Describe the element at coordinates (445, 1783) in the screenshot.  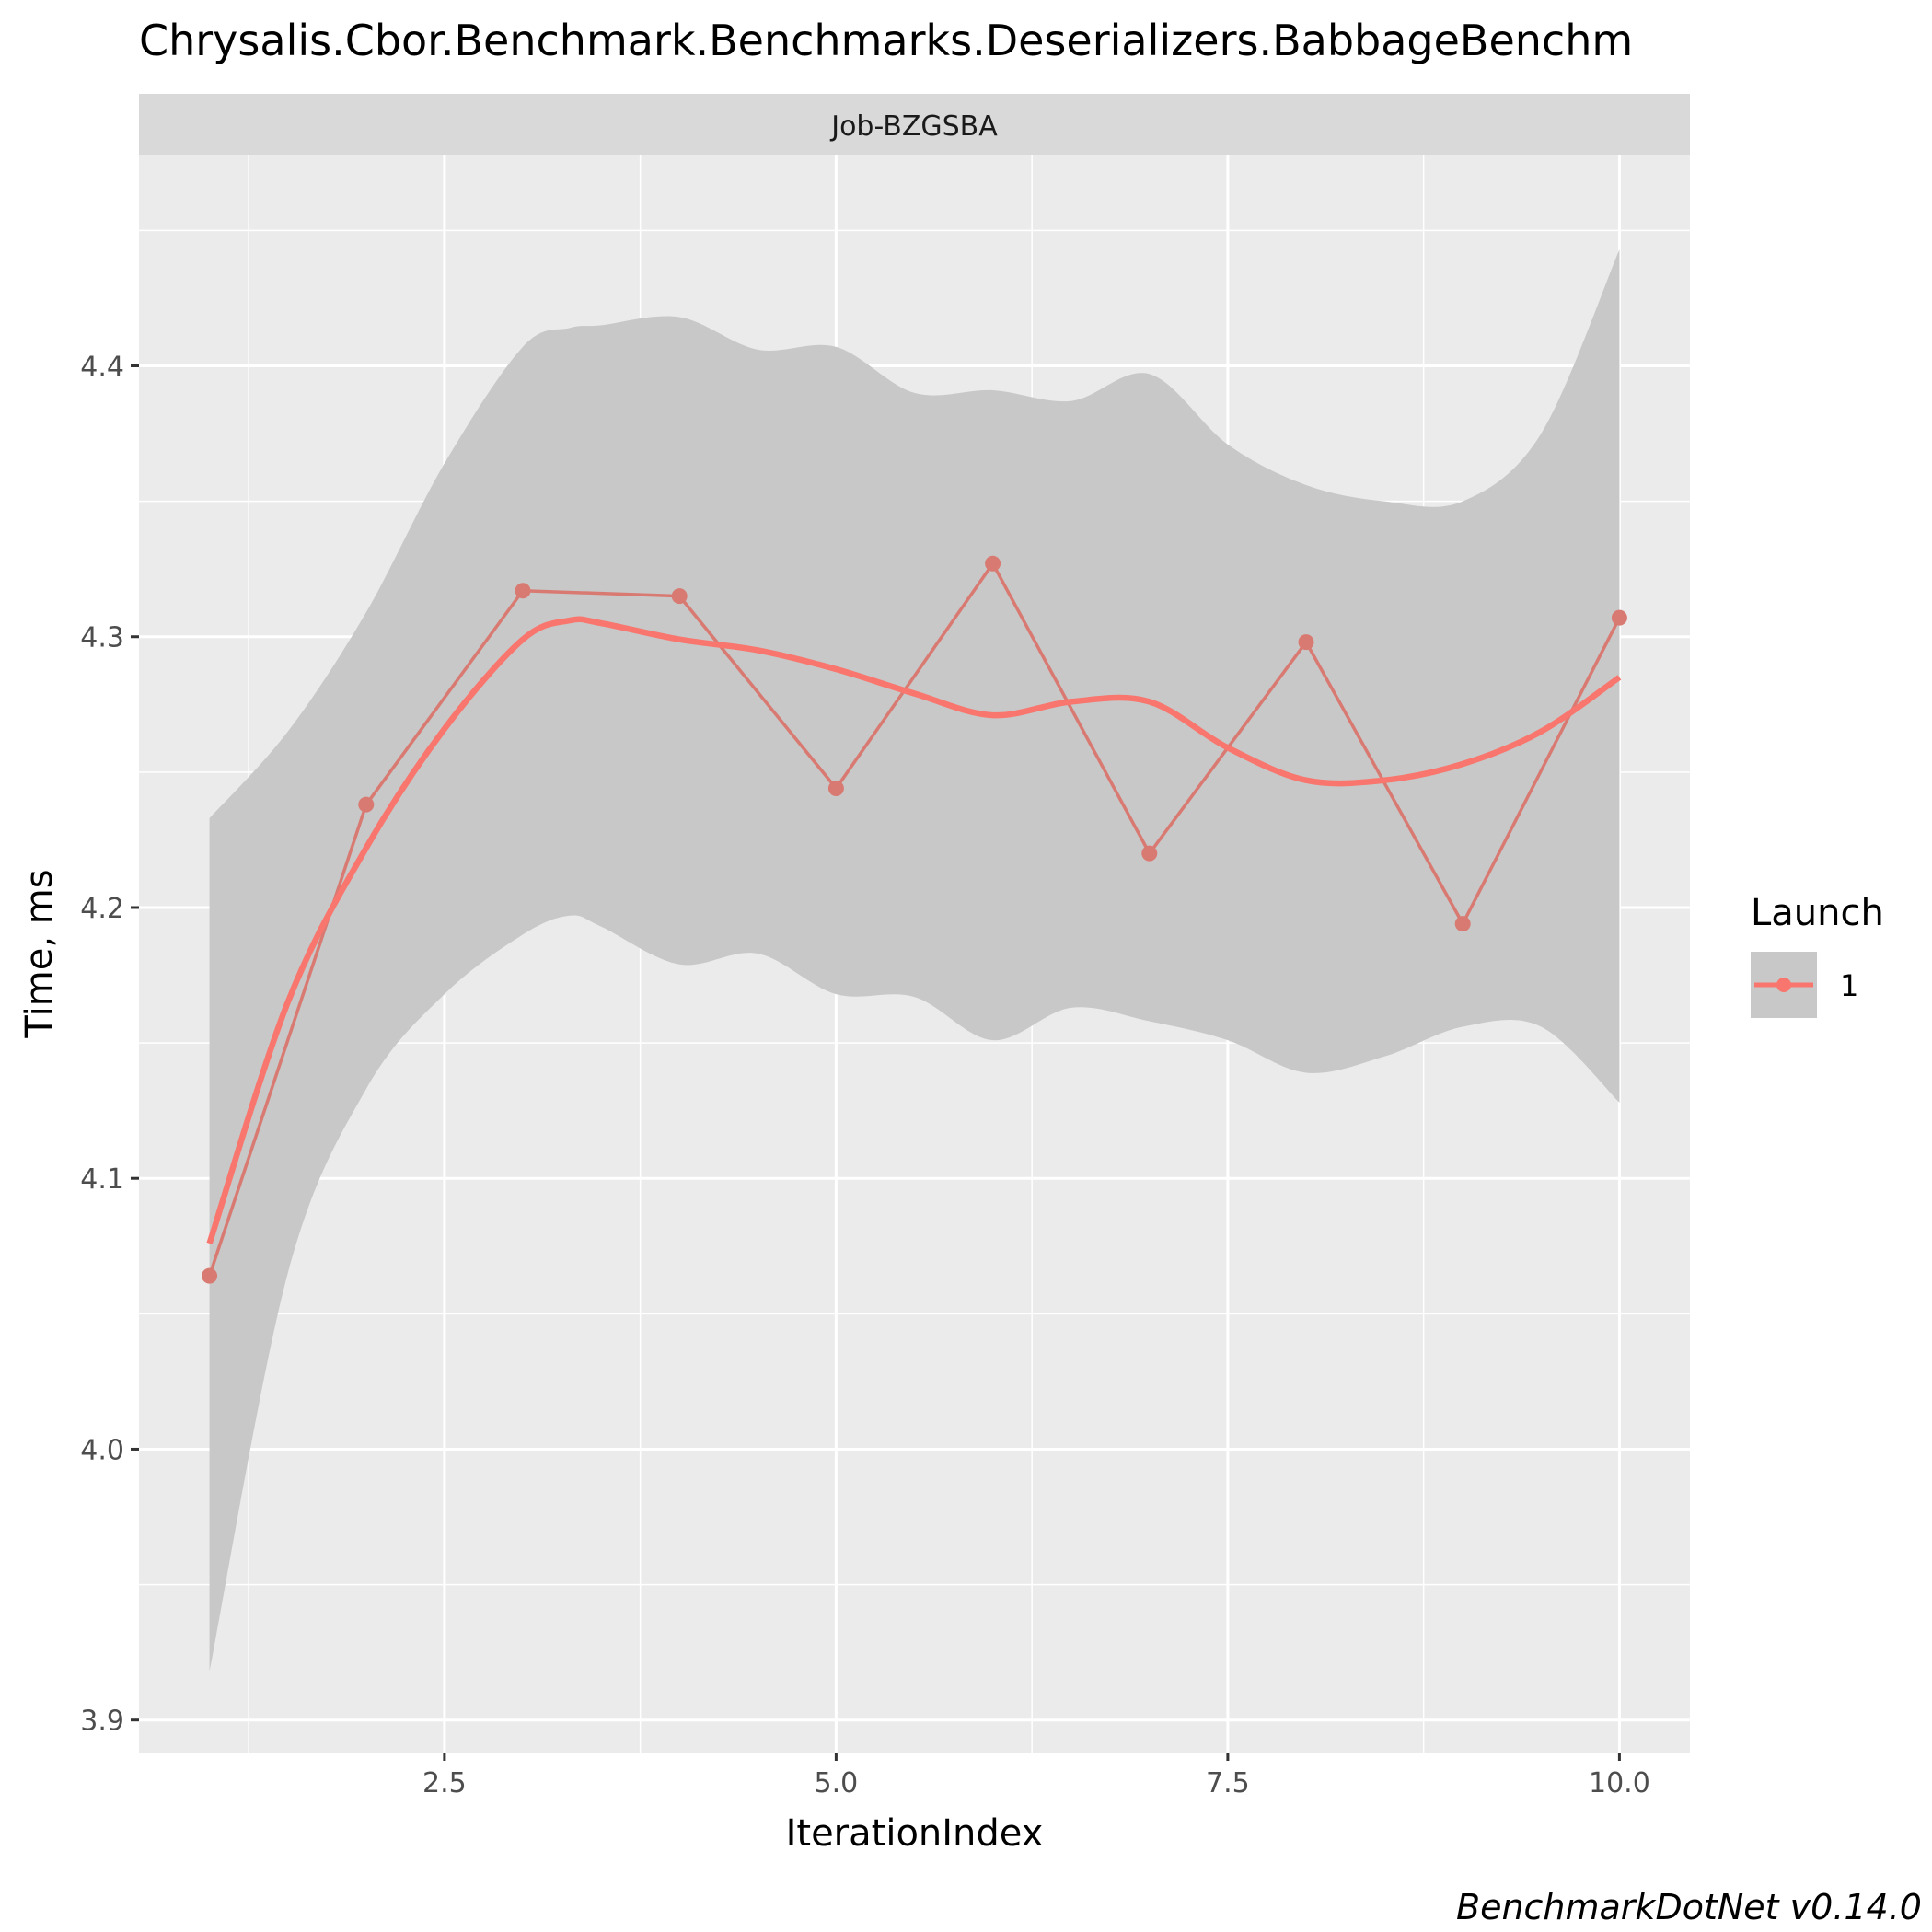
I see `x-tick-label: 2.5` at that location.